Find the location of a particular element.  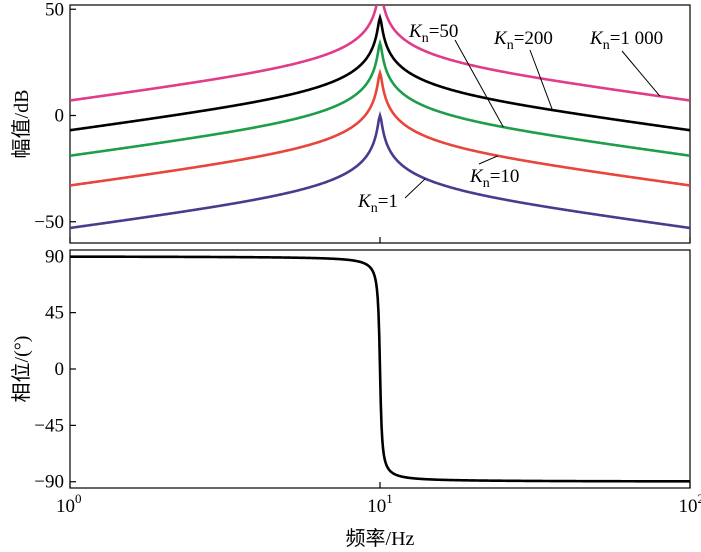

magnitude-ylabel: 幅值/dB is located at coordinates (21, 124).